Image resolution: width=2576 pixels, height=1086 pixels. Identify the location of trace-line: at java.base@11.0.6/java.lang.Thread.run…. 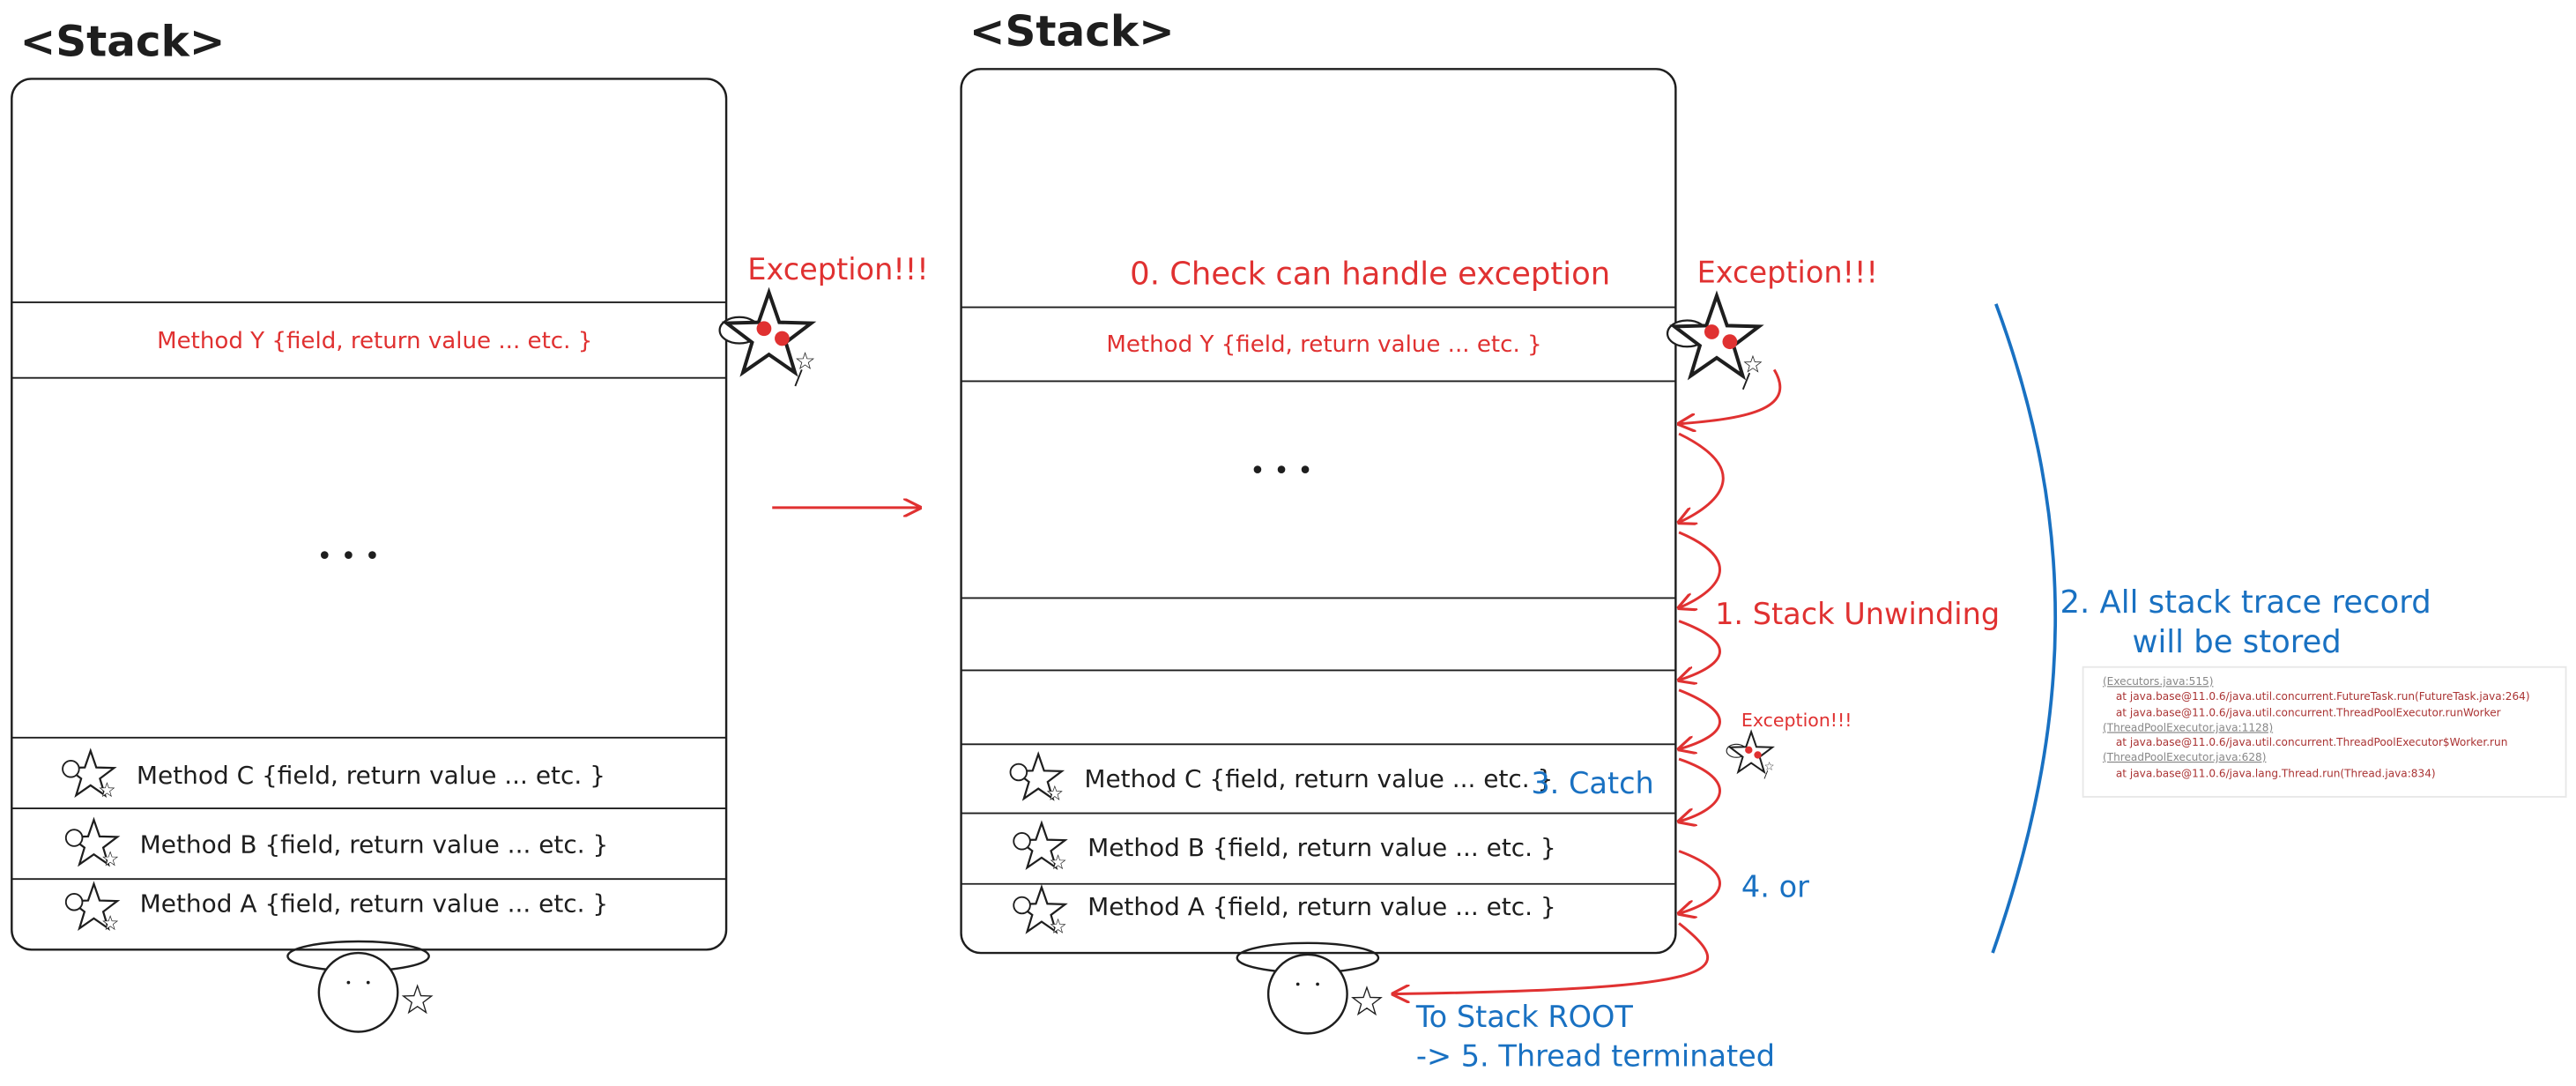
(2276, 774).